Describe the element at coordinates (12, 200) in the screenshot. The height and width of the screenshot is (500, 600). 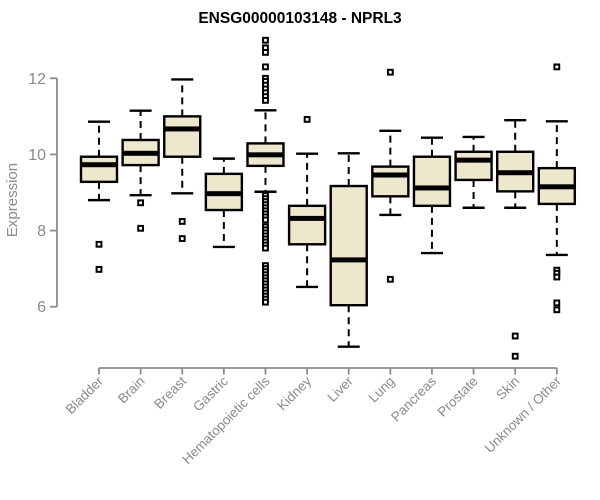
I see `y-axis-title: Expression` at that location.